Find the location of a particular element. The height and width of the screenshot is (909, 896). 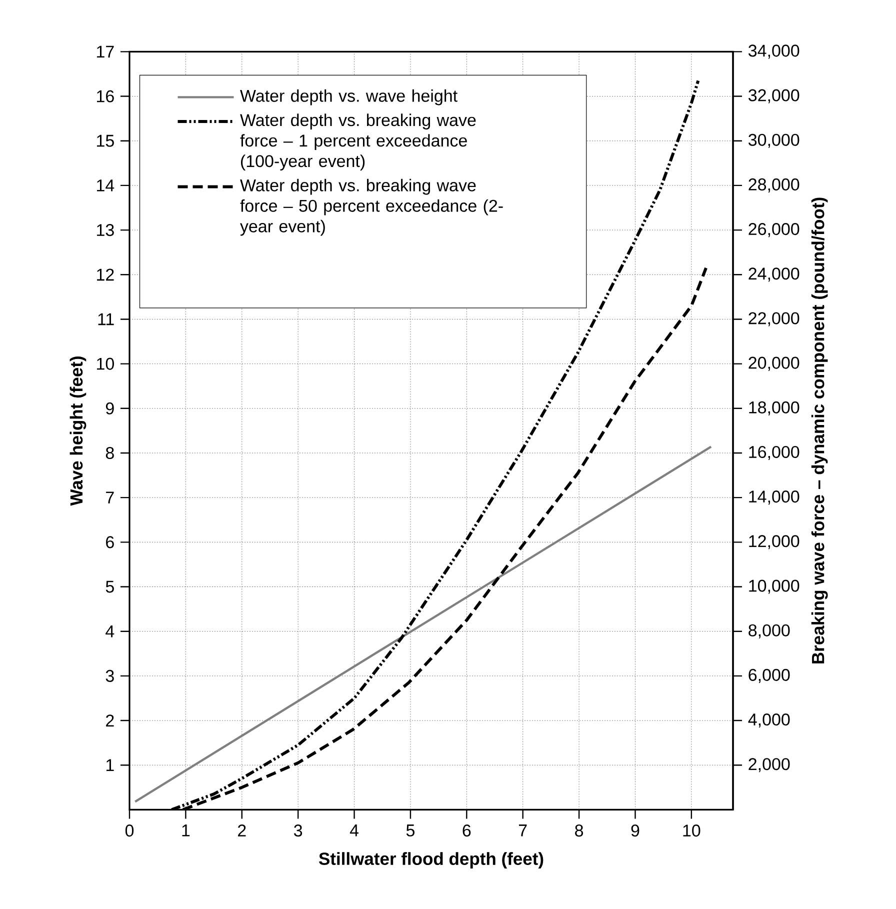

x-tick-label: 0 is located at coordinates (129, 830).